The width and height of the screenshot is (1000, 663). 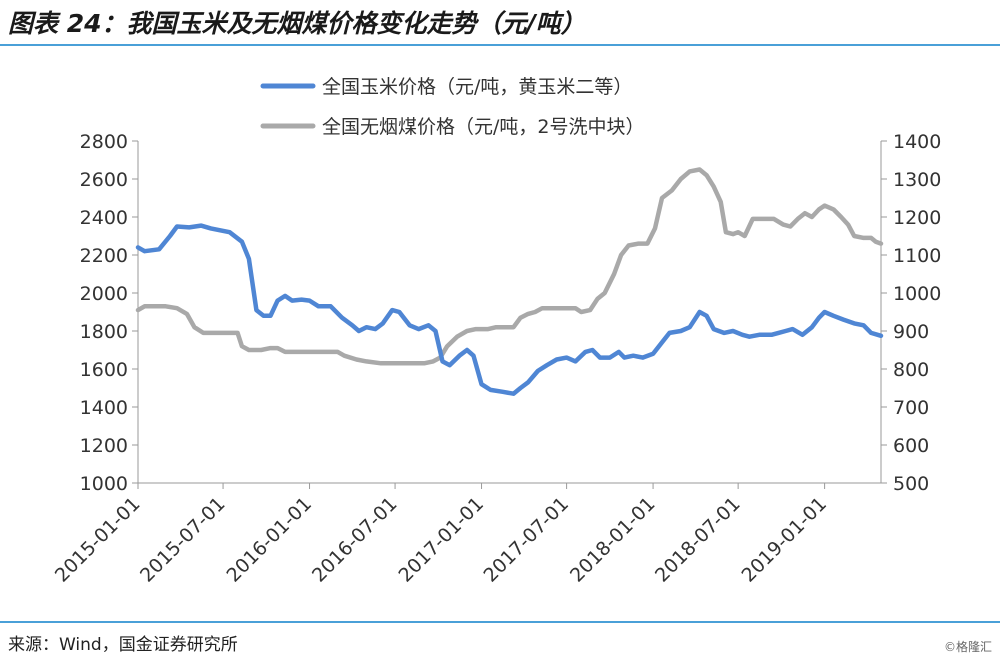 What do you see at coordinates (613, 540) in the screenshot?
I see `x-tick-label: 2018-01-01` at bounding box center [613, 540].